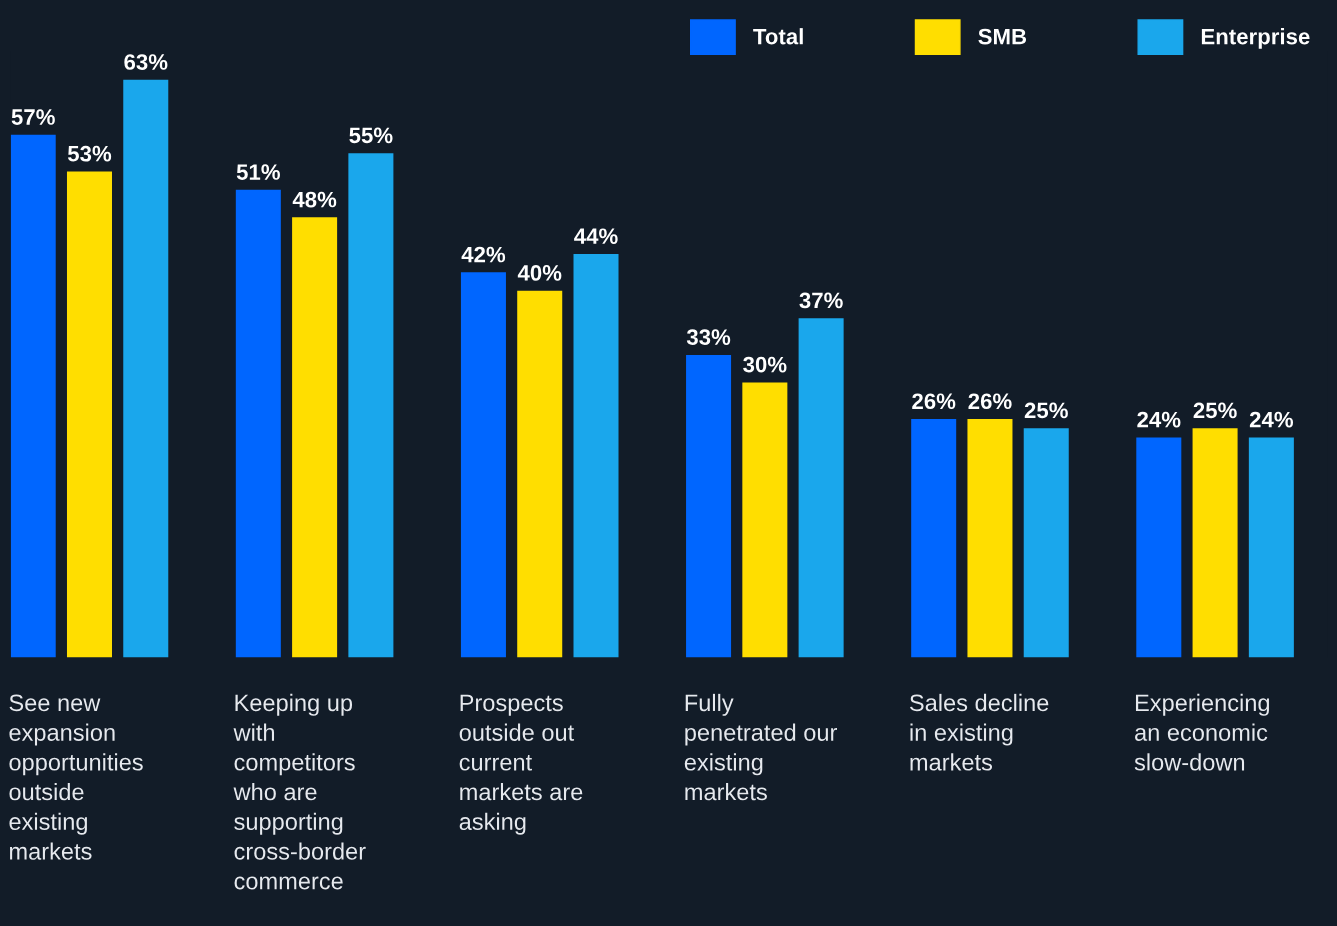 The image size is (1337, 926). I want to click on data-label: 48%, so click(314, 199).